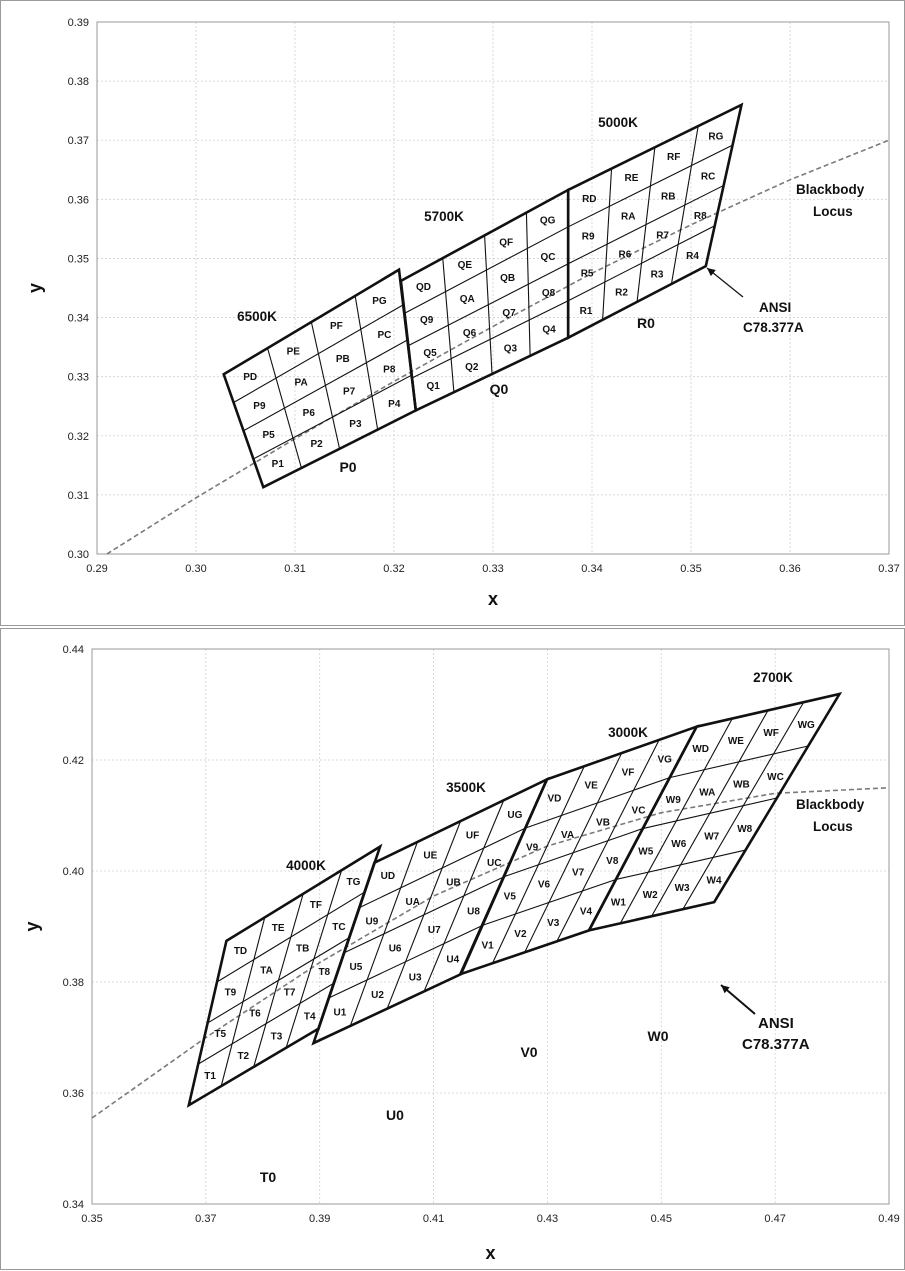 This screenshot has height=1271, width=905. What do you see at coordinates (465, 265) in the screenshot?
I see `bin-cell-label: QE` at bounding box center [465, 265].